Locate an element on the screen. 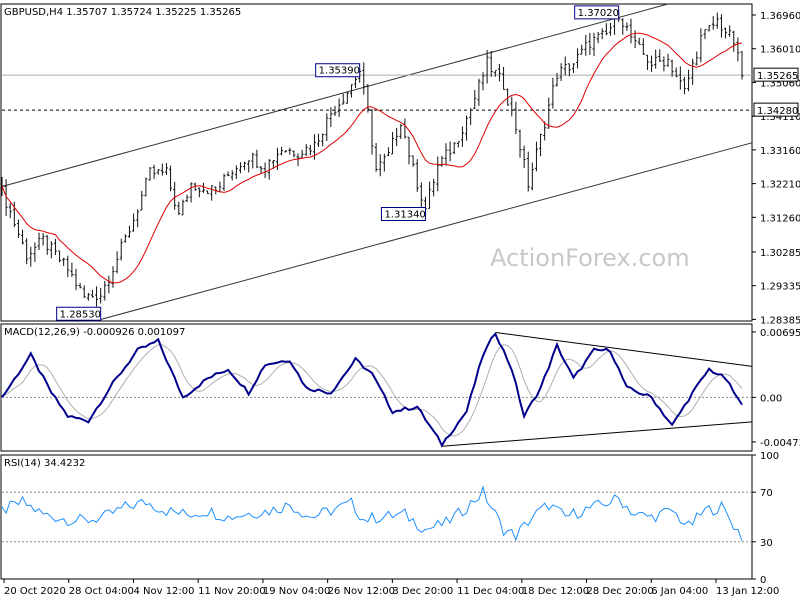  macd-signal-line is located at coordinates (372, 390).